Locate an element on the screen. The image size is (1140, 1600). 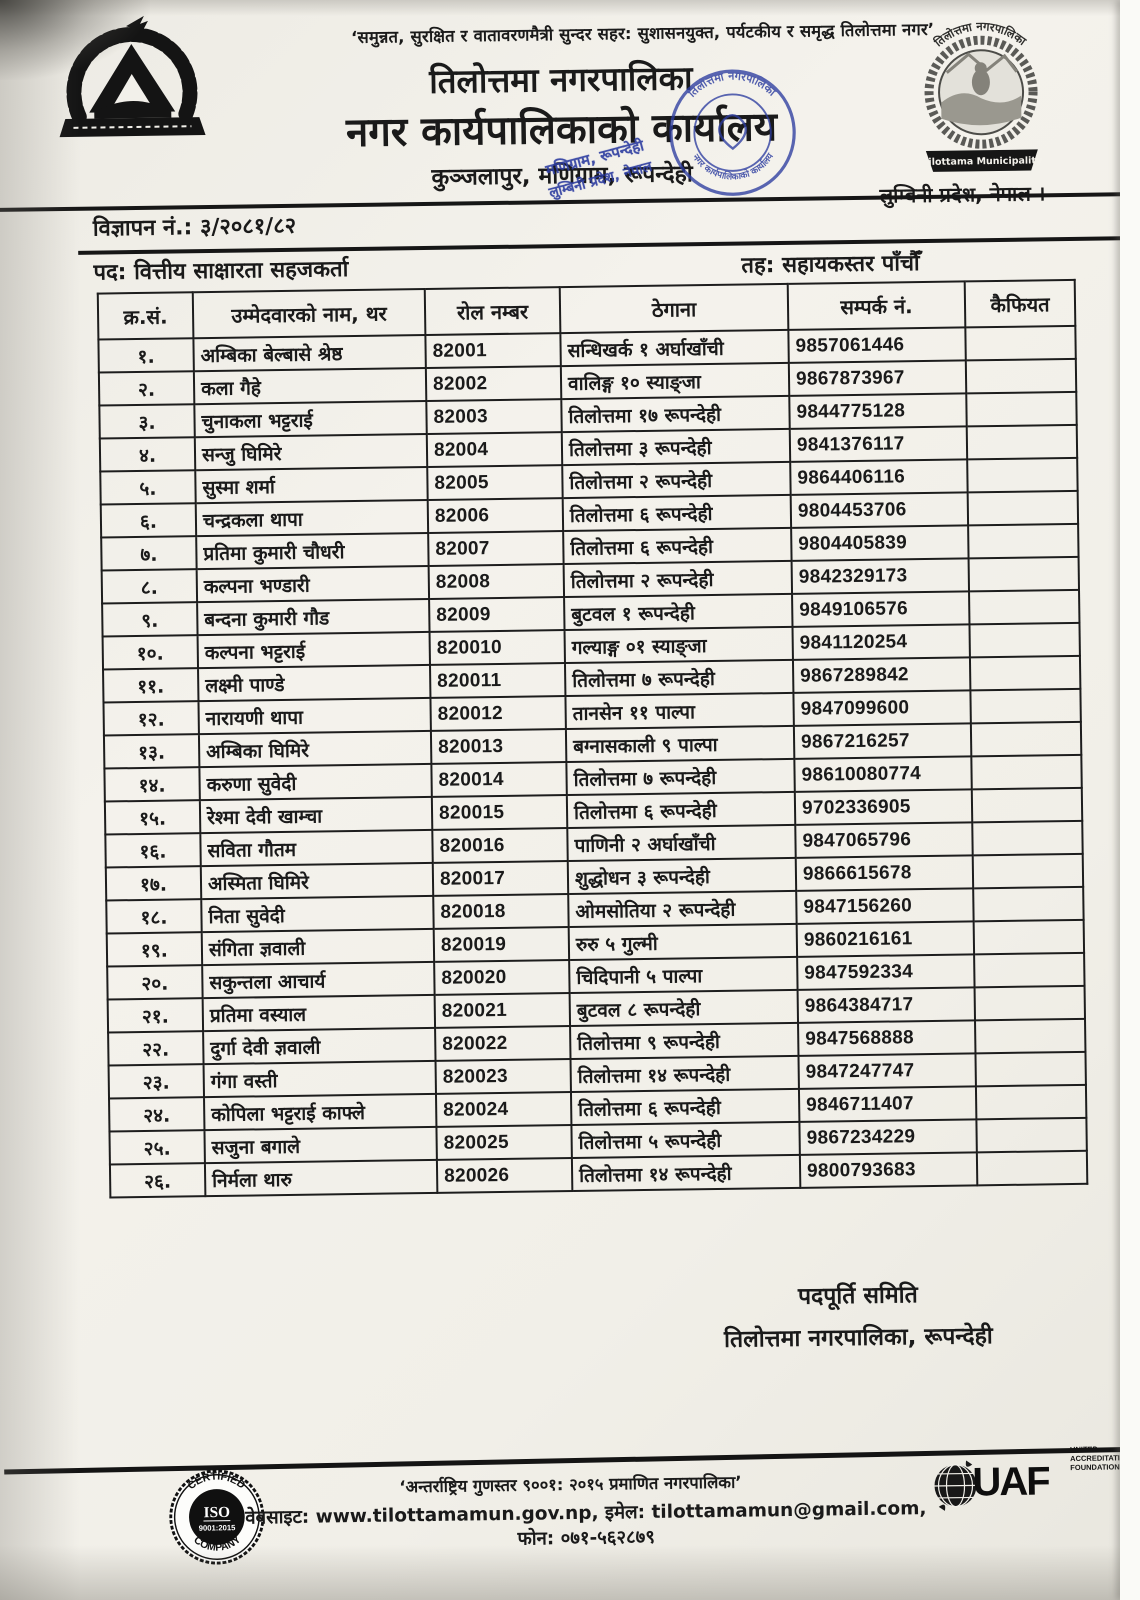
roll-number-cell: 82005 is located at coordinates (495, 482).